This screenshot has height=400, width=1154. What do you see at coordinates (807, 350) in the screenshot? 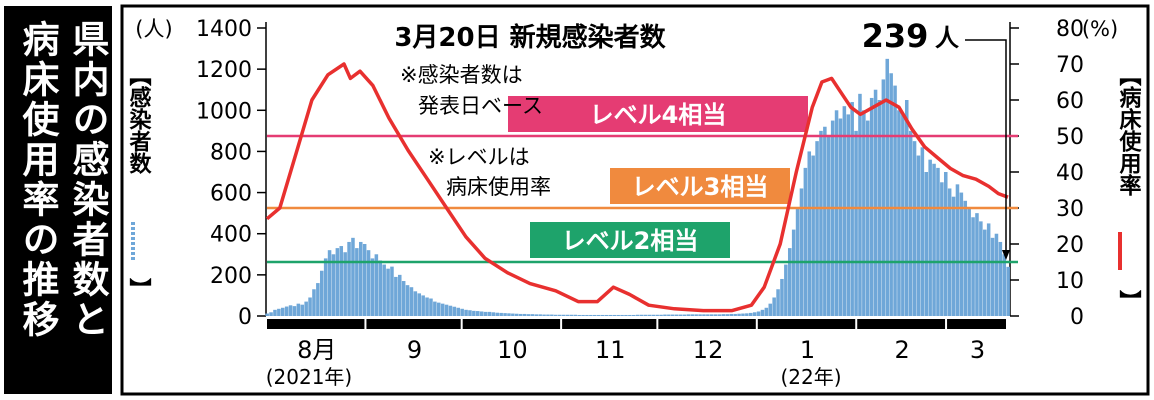
I see `month-label: 1` at bounding box center [807, 350].